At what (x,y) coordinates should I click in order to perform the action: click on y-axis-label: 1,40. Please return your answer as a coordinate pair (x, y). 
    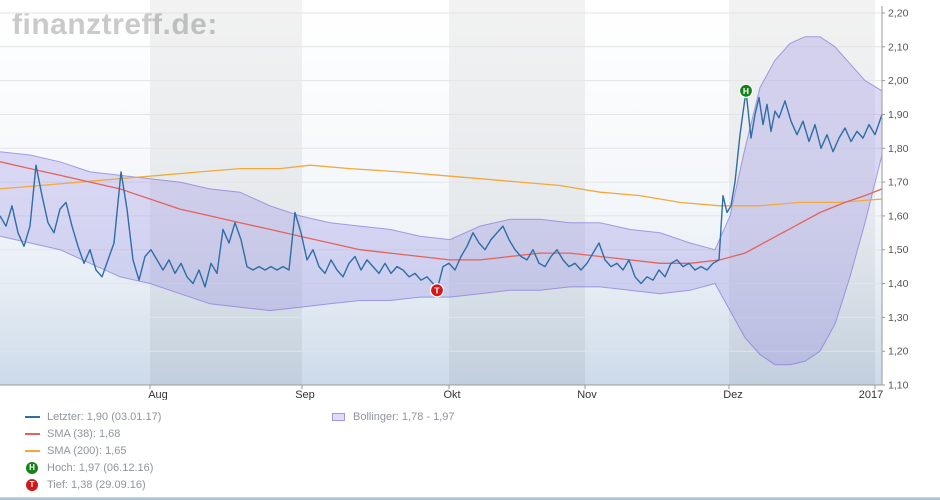
    Looking at the image, I should click on (898, 284).